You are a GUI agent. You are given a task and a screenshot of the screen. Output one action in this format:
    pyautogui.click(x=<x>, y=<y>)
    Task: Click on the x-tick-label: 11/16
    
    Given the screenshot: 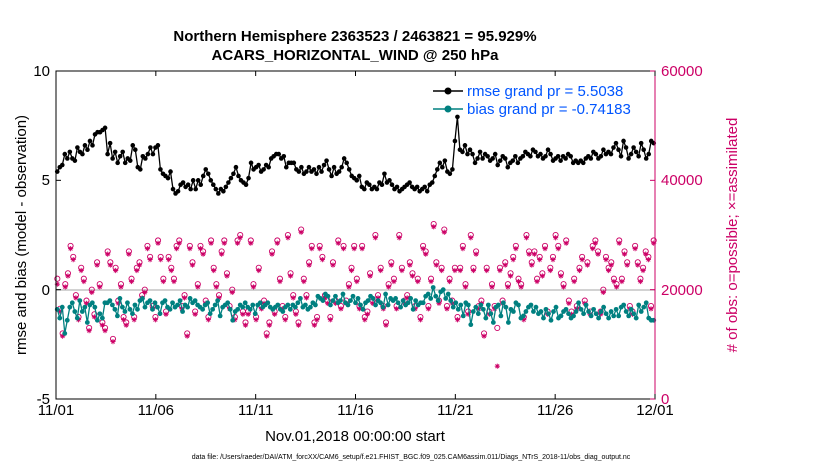 What is the action you would take?
    pyautogui.click(x=355, y=410)
    